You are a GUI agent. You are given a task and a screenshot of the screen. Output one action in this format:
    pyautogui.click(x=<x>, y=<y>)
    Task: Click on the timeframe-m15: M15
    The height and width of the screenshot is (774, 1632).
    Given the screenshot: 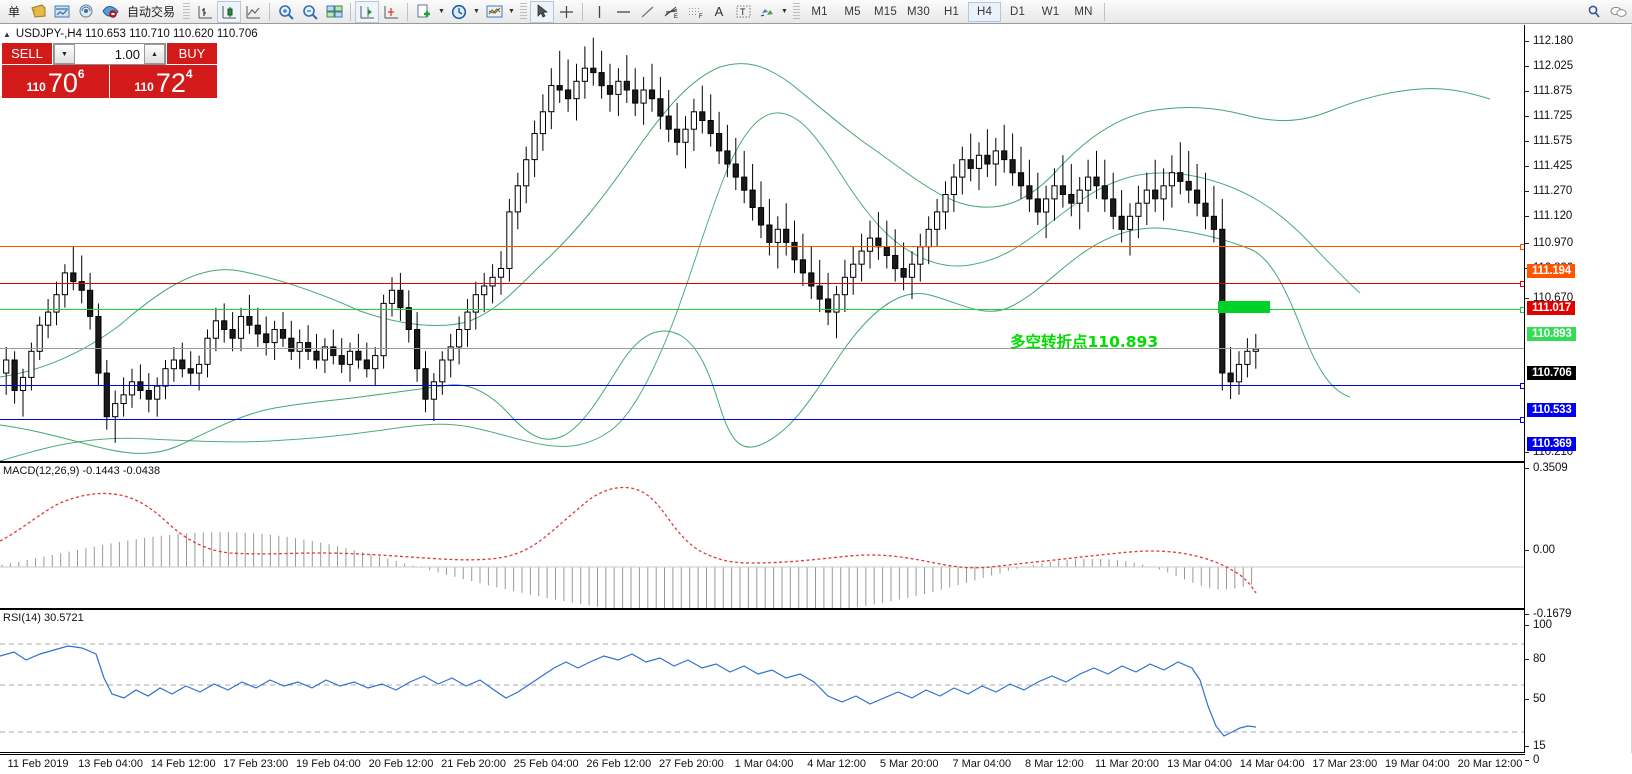 What is the action you would take?
    pyautogui.click(x=885, y=11)
    